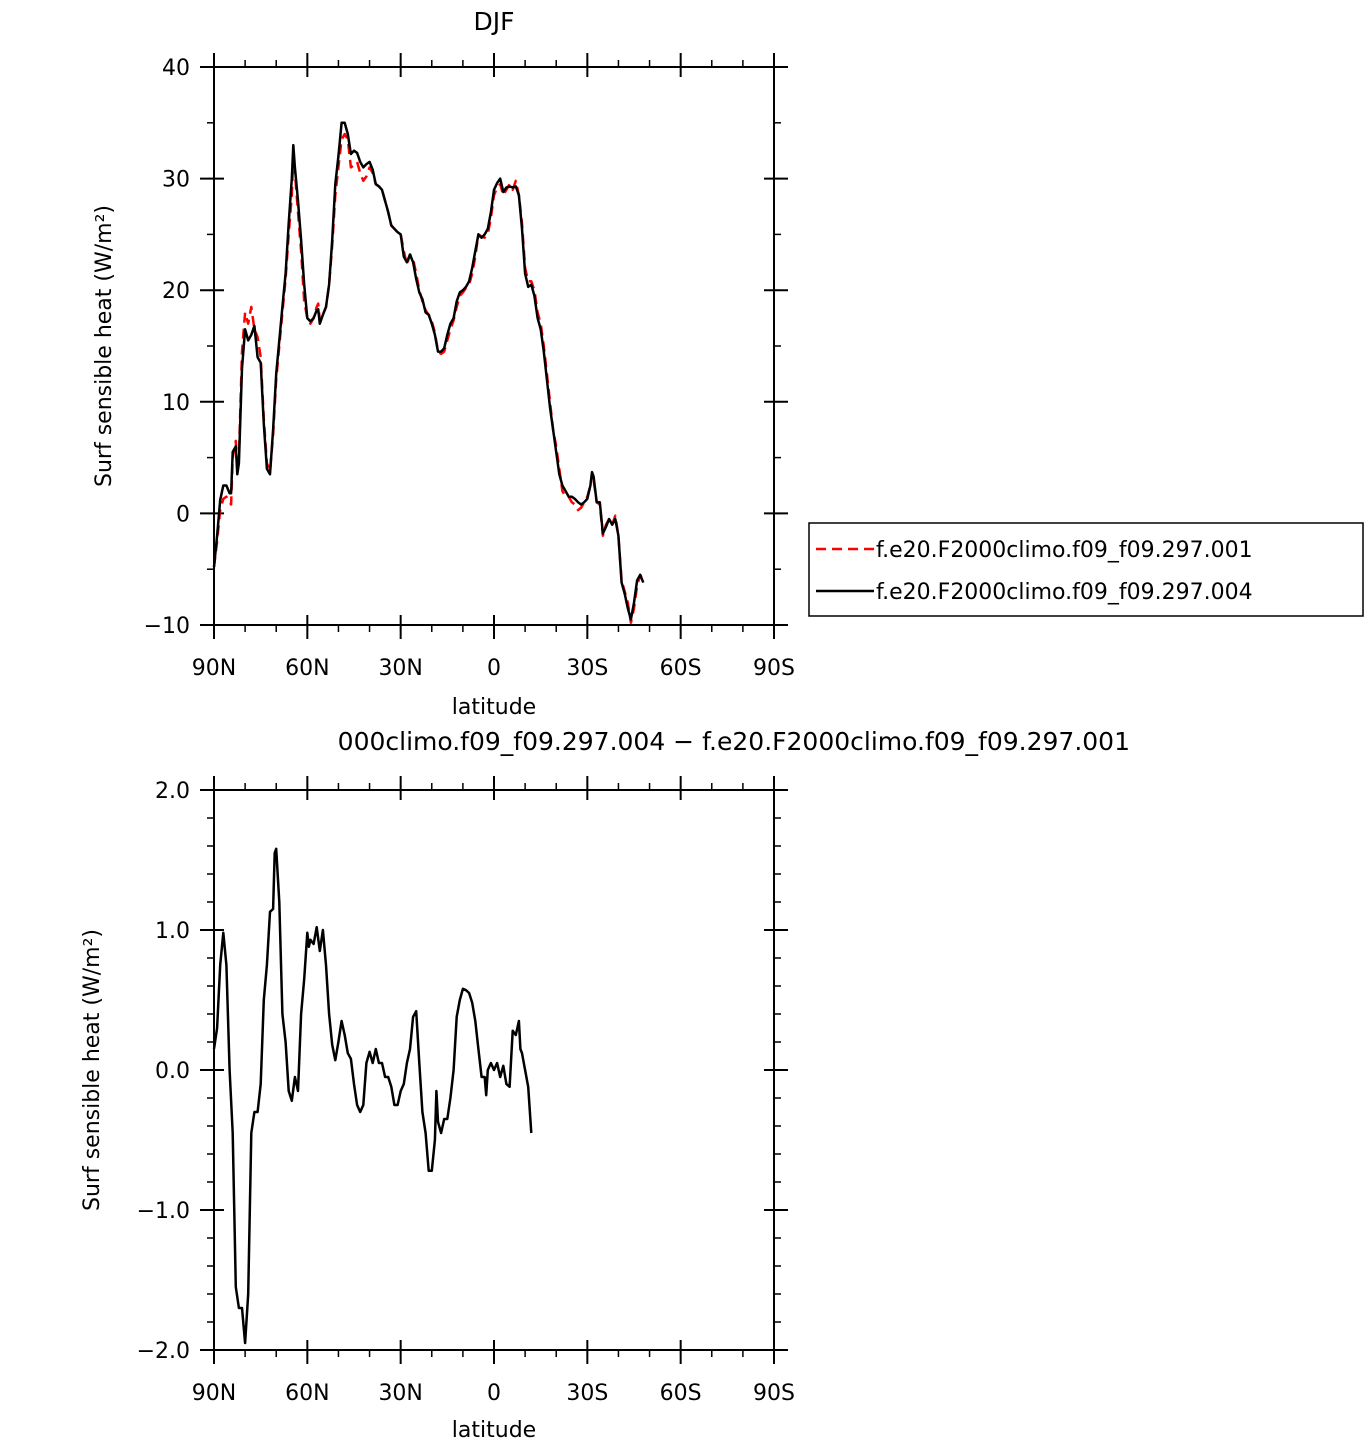  Describe the element at coordinates (176, 291) in the screenshot. I see `y-tick-label: 20` at that location.